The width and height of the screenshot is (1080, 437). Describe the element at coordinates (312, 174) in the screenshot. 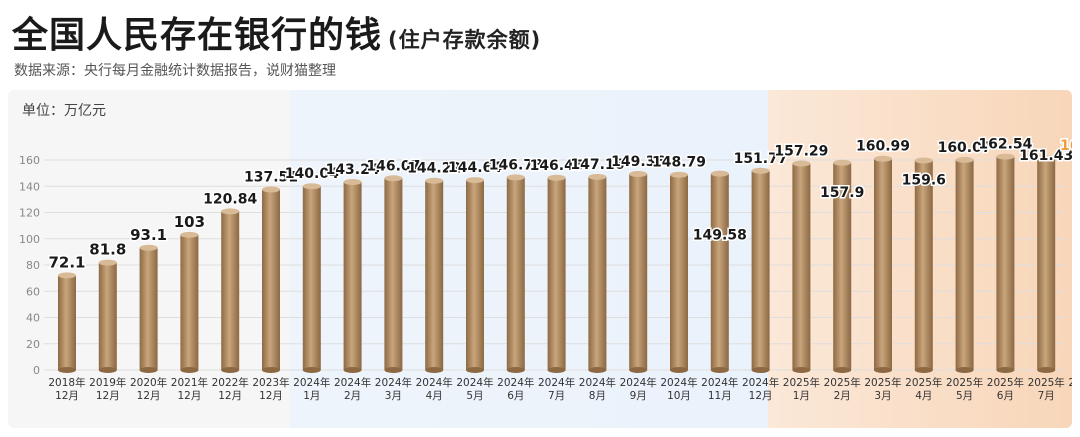

I see `bar-value-label: 140.04` at that location.